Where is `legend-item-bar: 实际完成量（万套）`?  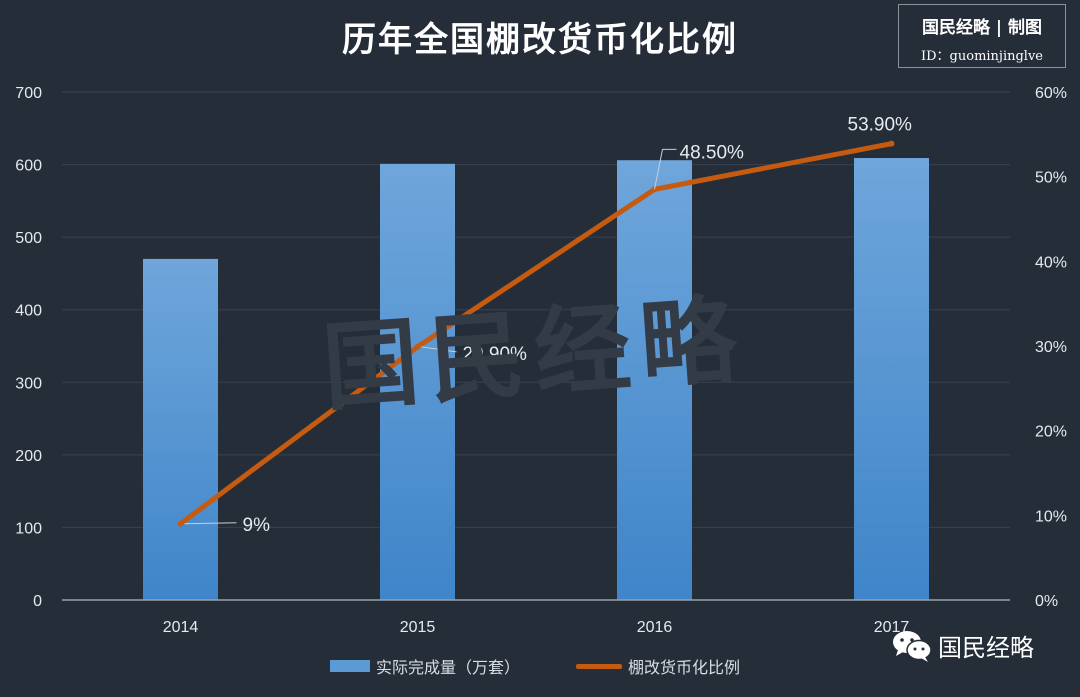 legend-item-bar: 实际完成量（万套） is located at coordinates (425, 666).